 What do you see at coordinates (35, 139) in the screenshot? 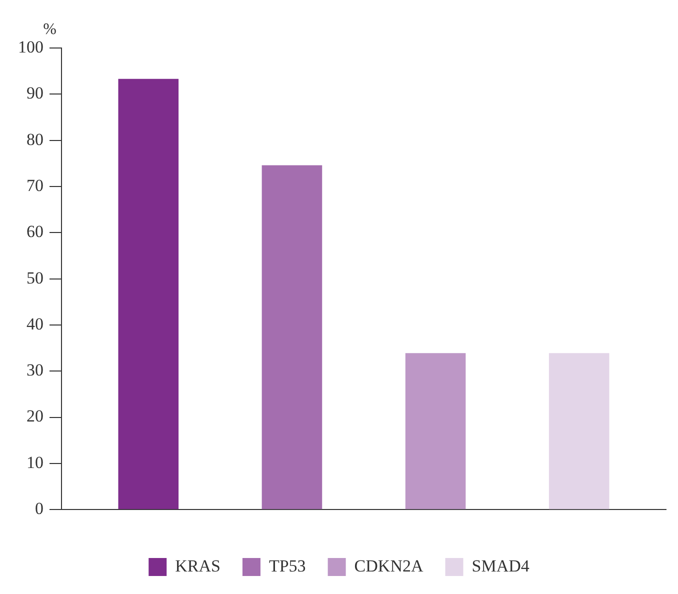
I see `y-tick-label: 80` at bounding box center [35, 139].